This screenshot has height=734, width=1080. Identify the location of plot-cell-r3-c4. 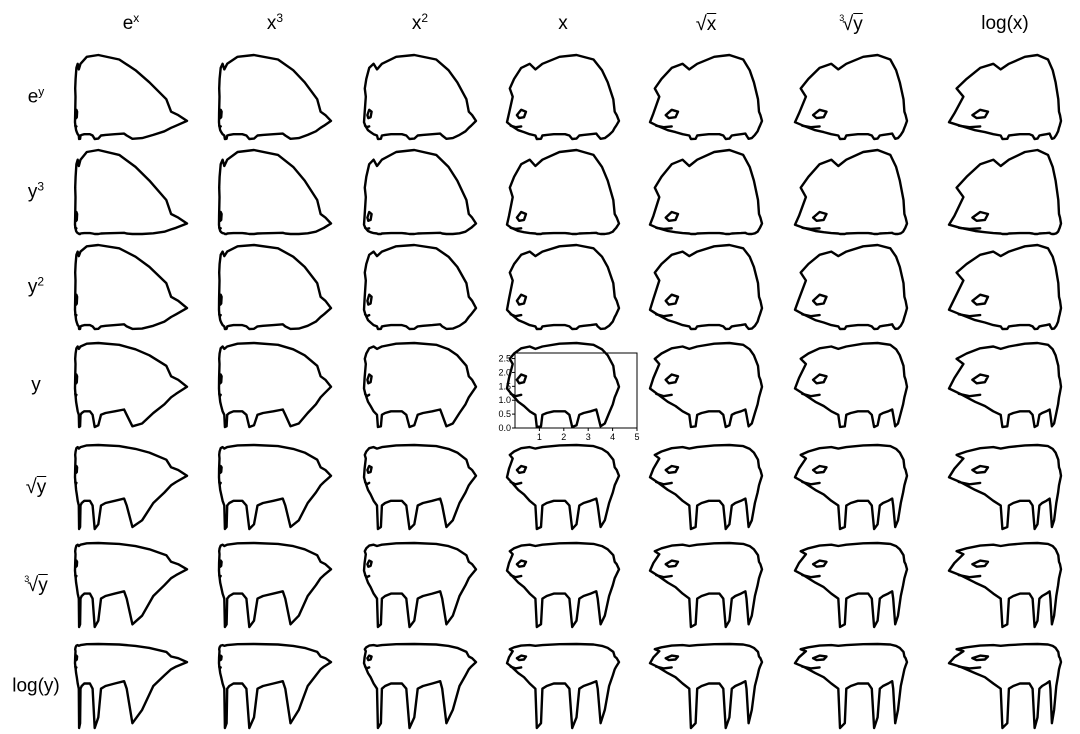
(563, 287).